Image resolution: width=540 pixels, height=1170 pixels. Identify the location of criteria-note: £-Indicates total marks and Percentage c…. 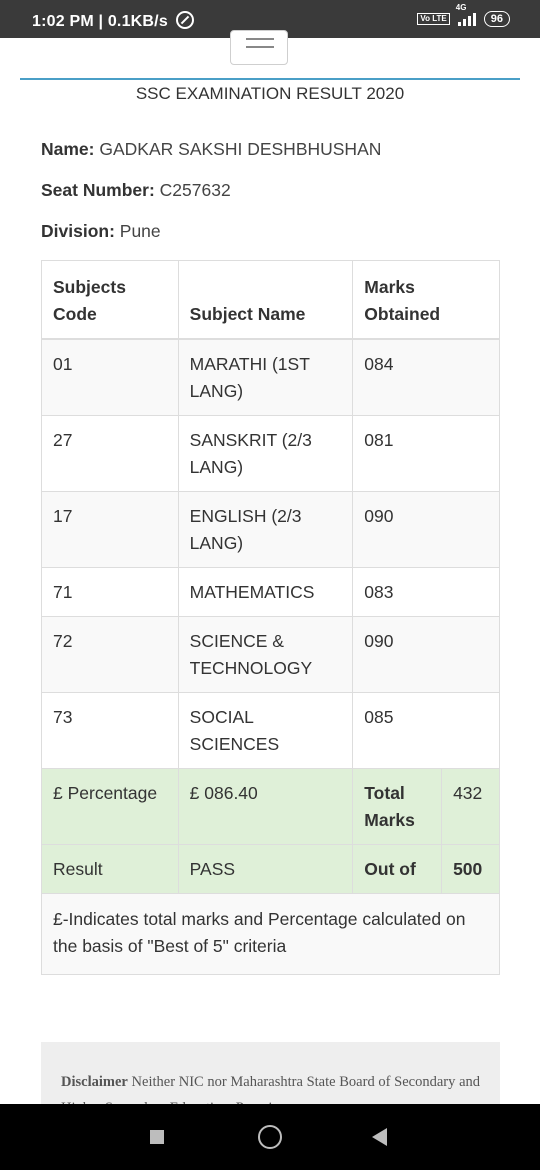
(270, 934).